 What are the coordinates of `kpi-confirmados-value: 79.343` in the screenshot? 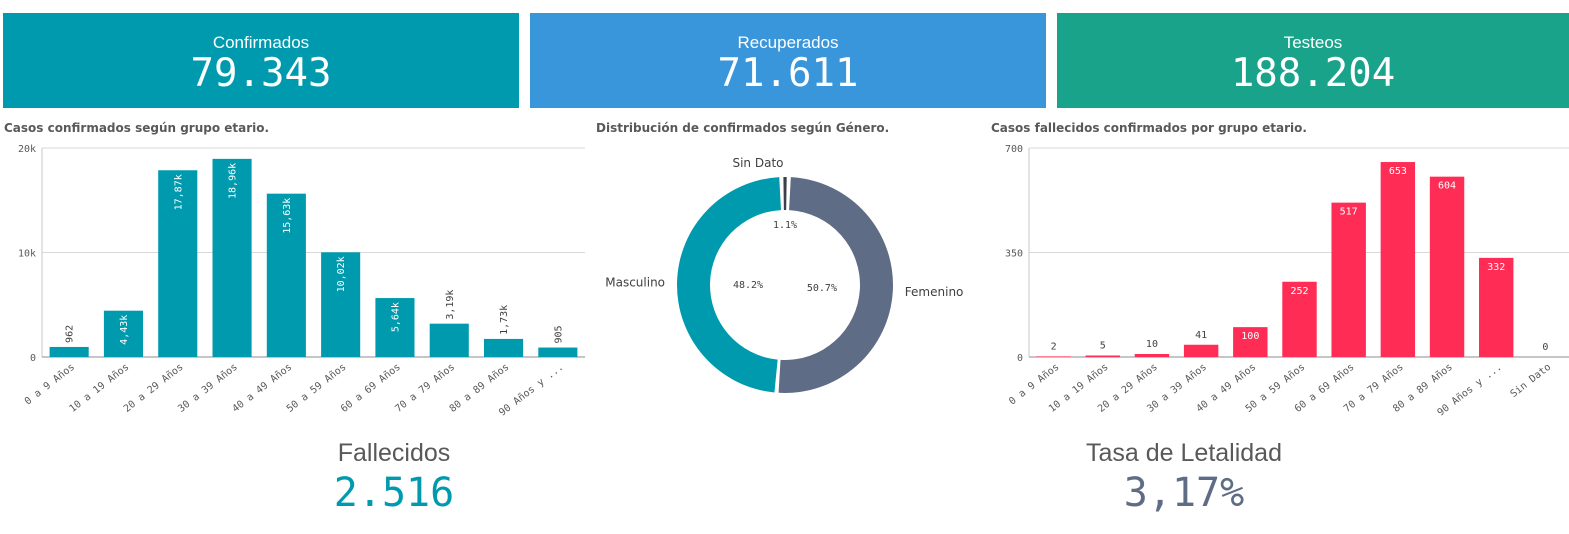 It's located at (261, 73).